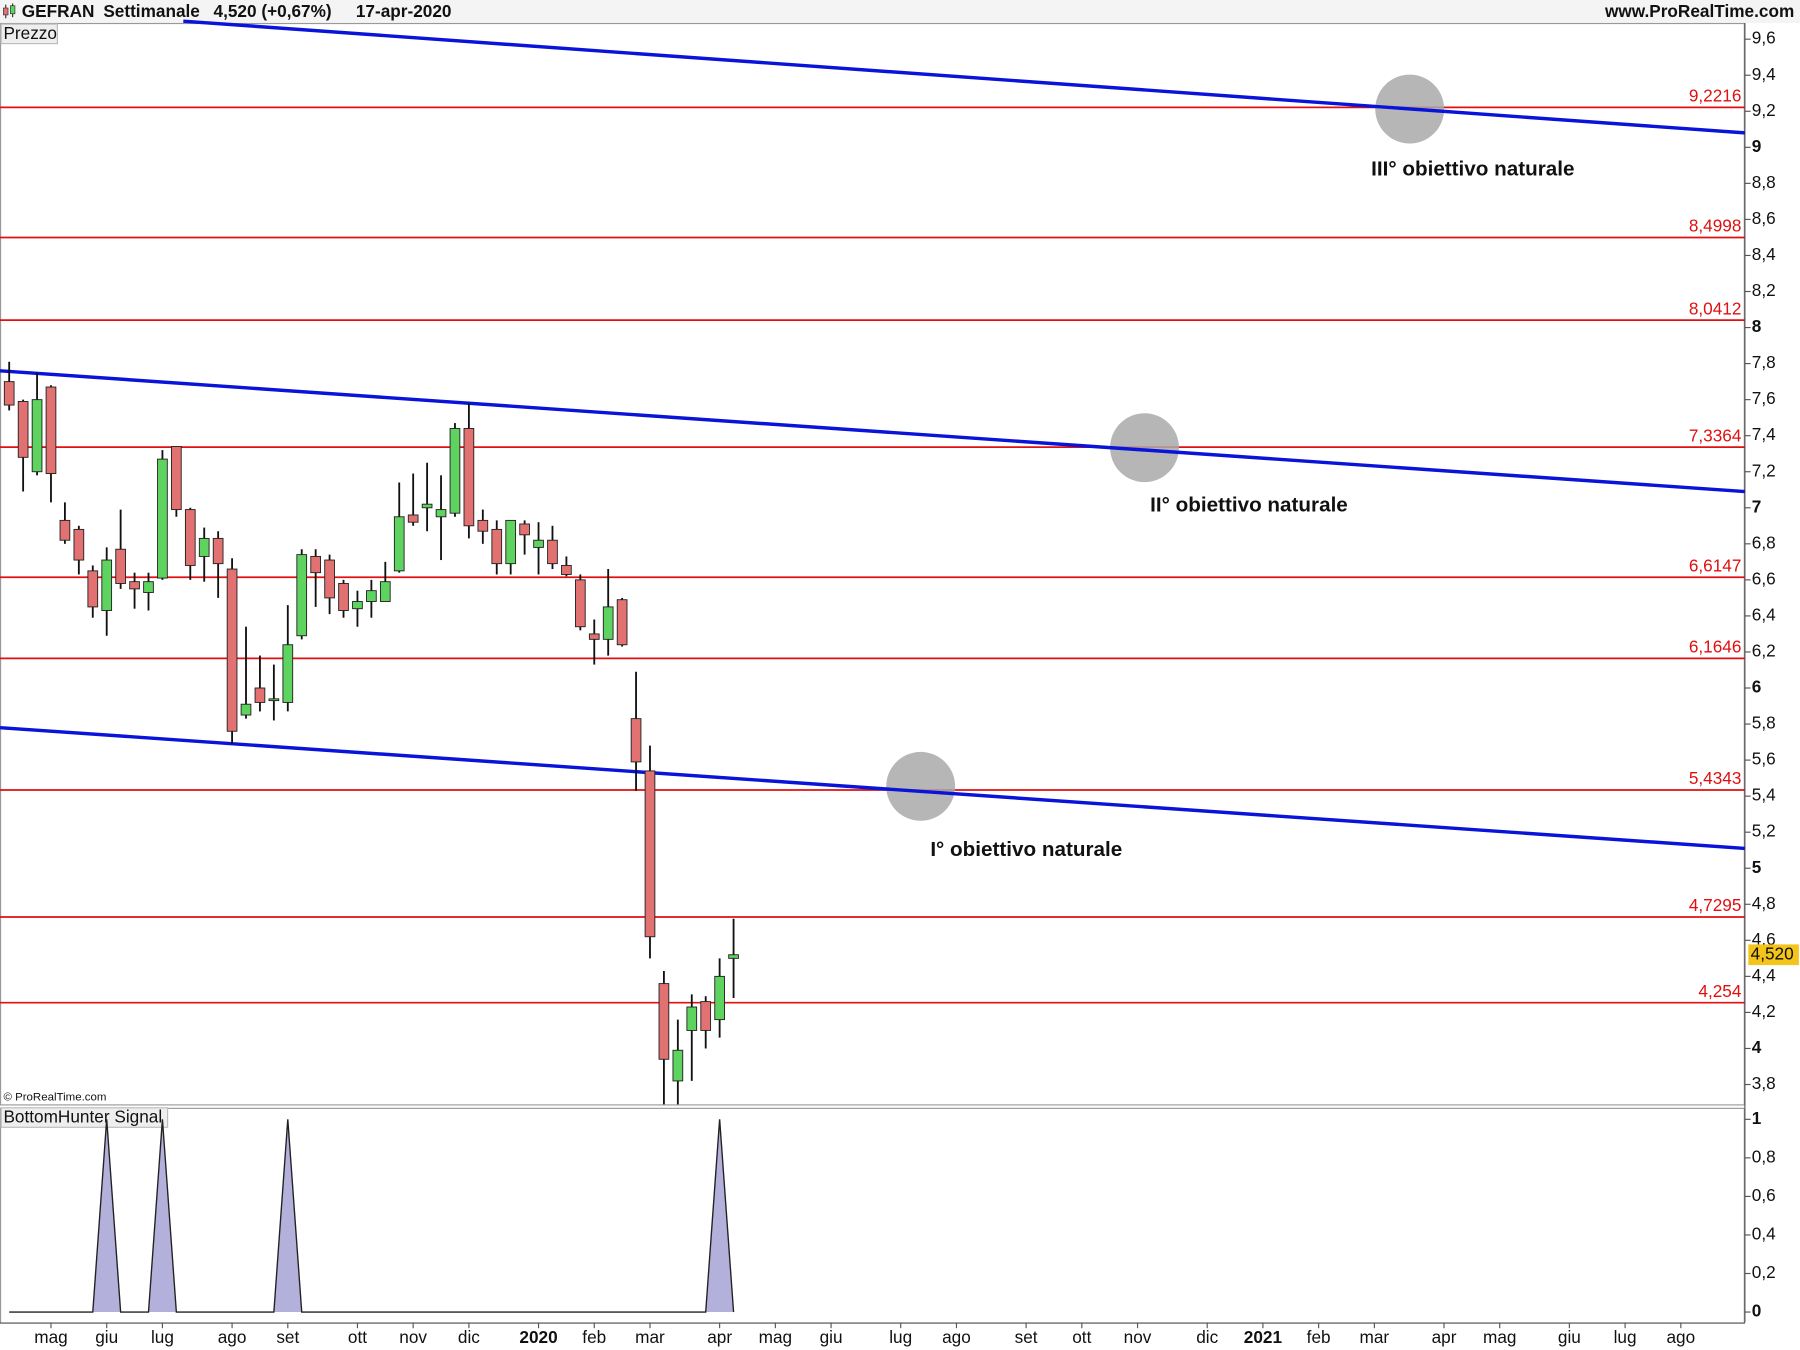 The image size is (1800, 1350). What do you see at coordinates (9, 11) in the screenshot?
I see `app-icon` at bounding box center [9, 11].